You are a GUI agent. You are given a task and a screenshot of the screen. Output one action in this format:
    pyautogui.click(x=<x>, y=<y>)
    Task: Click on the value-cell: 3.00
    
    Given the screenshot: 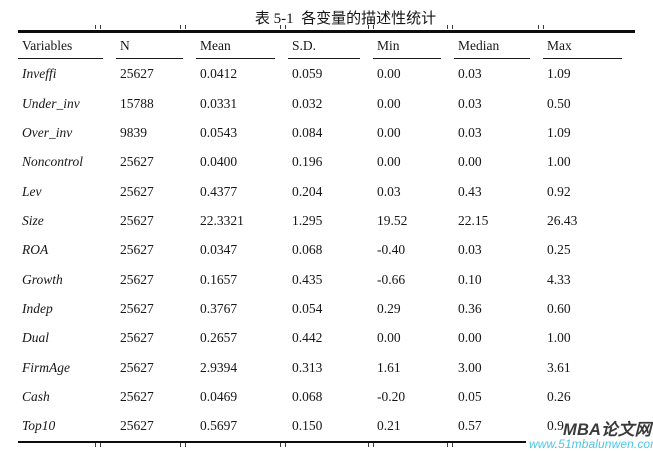 What is the action you would take?
    pyautogui.click(x=470, y=367)
    